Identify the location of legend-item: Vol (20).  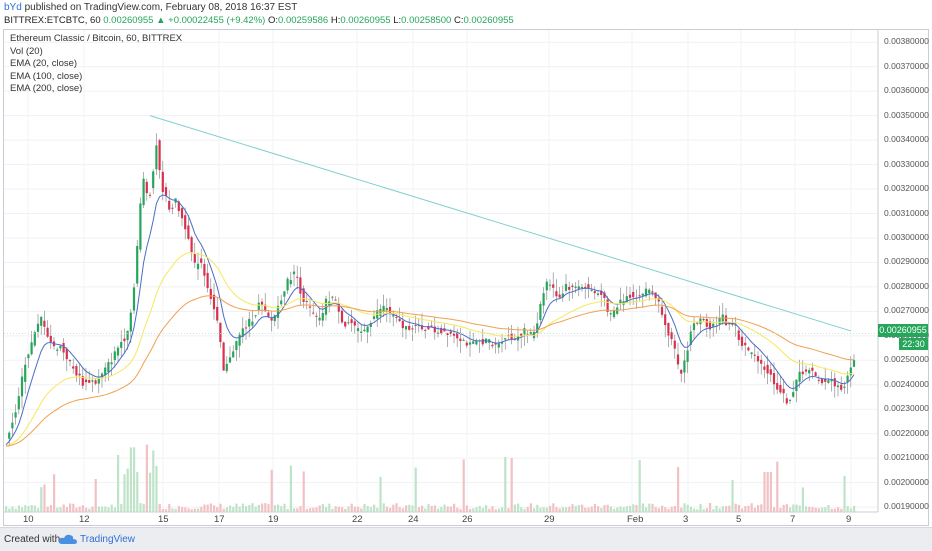
(26, 51).